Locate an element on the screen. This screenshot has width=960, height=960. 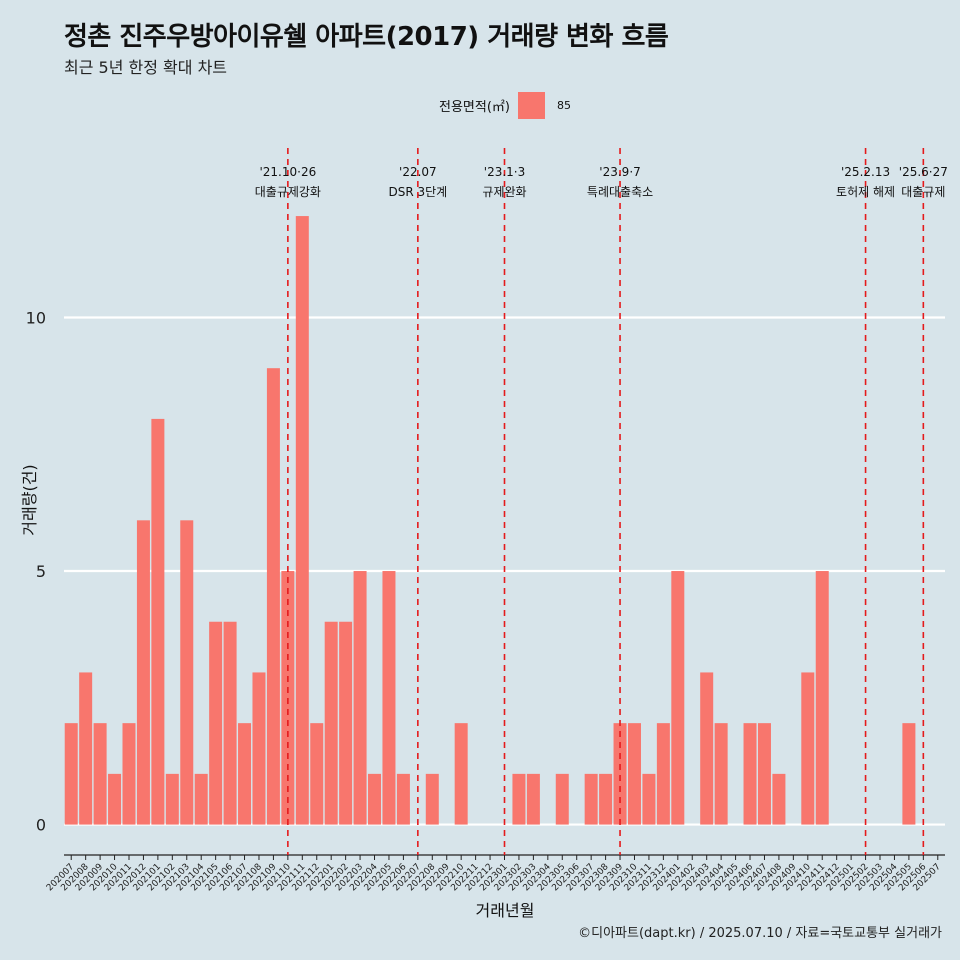
x-axis-label: 거래년월 is located at coordinates (505, 910).